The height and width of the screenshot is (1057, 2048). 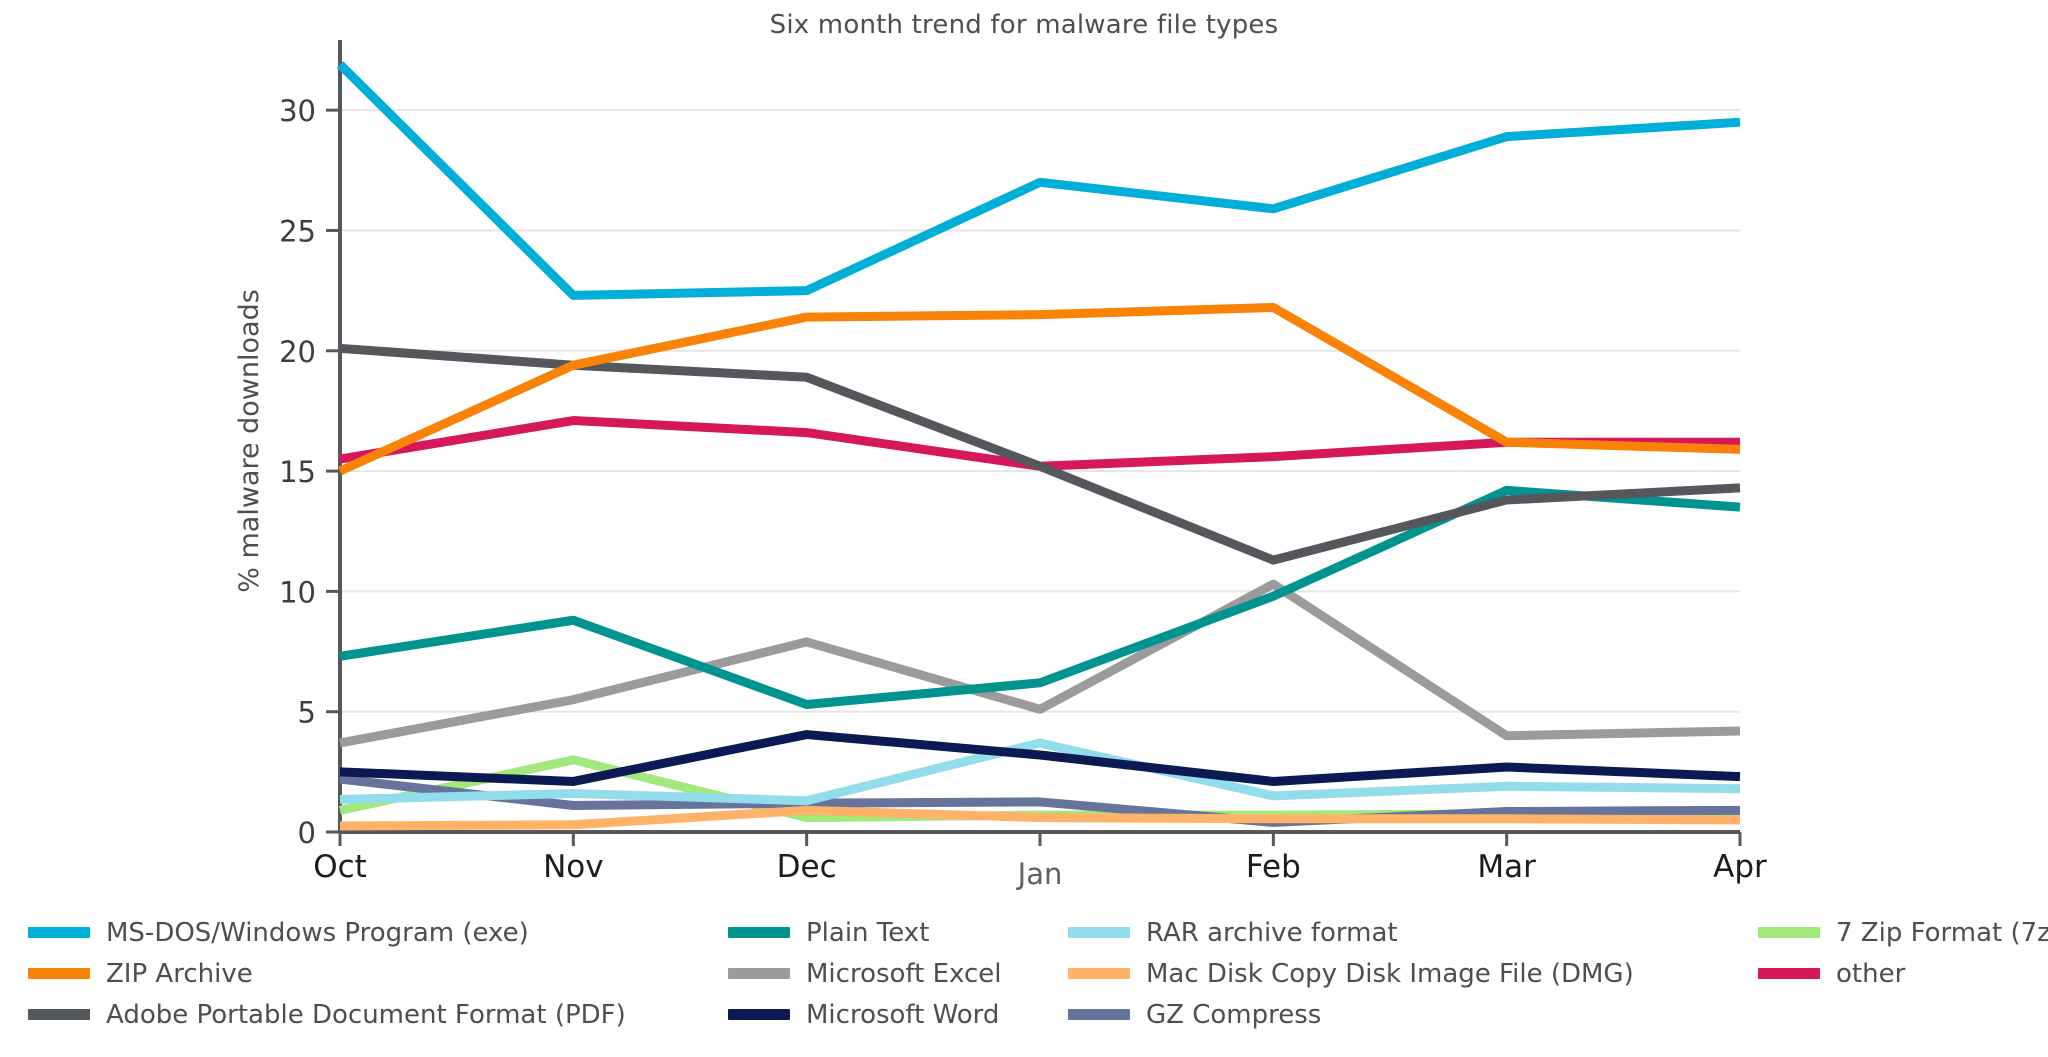 I want to click on y-tick-label: 5, so click(x=307, y=713).